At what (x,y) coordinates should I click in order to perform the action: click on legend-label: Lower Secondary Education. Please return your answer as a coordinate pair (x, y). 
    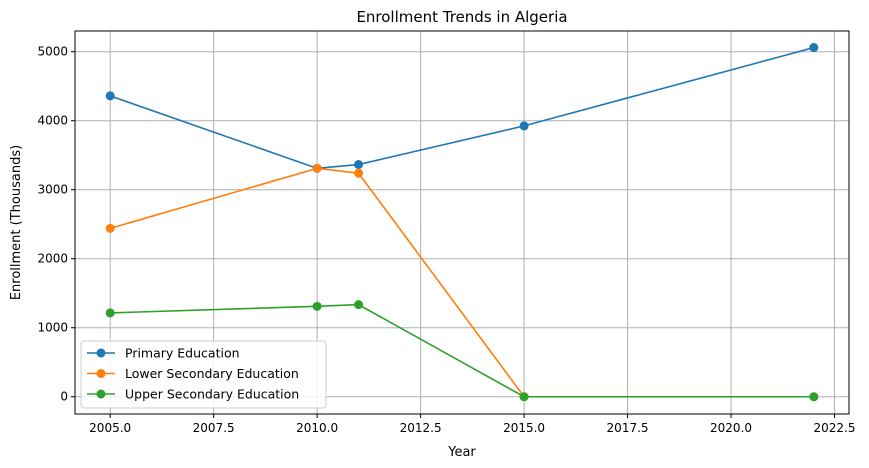
    Looking at the image, I should click on (212, 373).